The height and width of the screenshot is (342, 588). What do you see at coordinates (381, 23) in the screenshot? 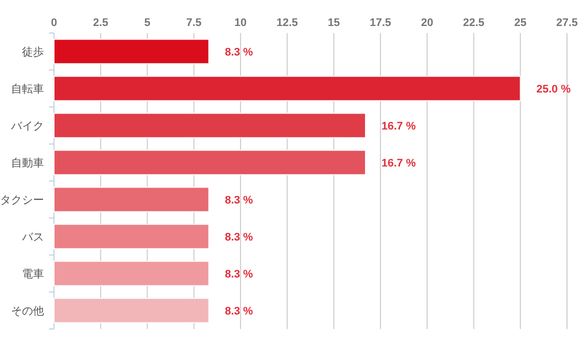
I see `x-tick-label: 17.5` at bounding box center [381, 23].